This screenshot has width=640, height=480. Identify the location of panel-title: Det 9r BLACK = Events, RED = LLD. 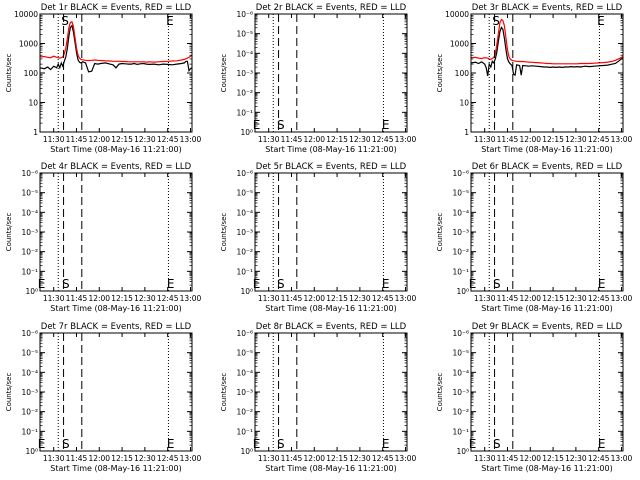
(547, 327).